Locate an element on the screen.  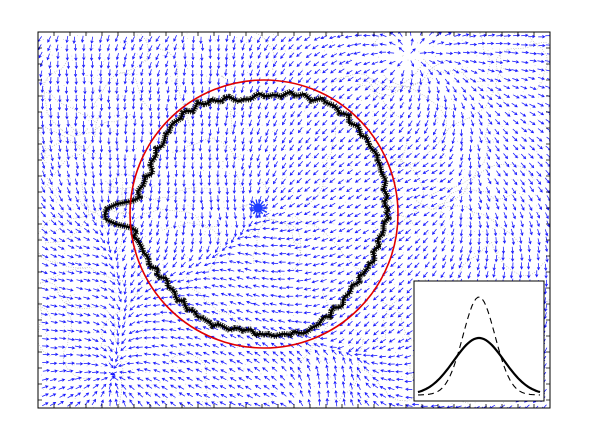
center-marker is located at coordinates (258, 208).